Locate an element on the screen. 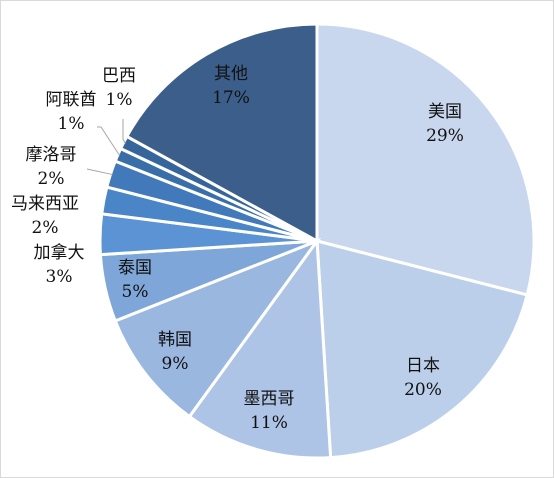  slice-name: 阿联酋 is located at coordinates (71, 100).